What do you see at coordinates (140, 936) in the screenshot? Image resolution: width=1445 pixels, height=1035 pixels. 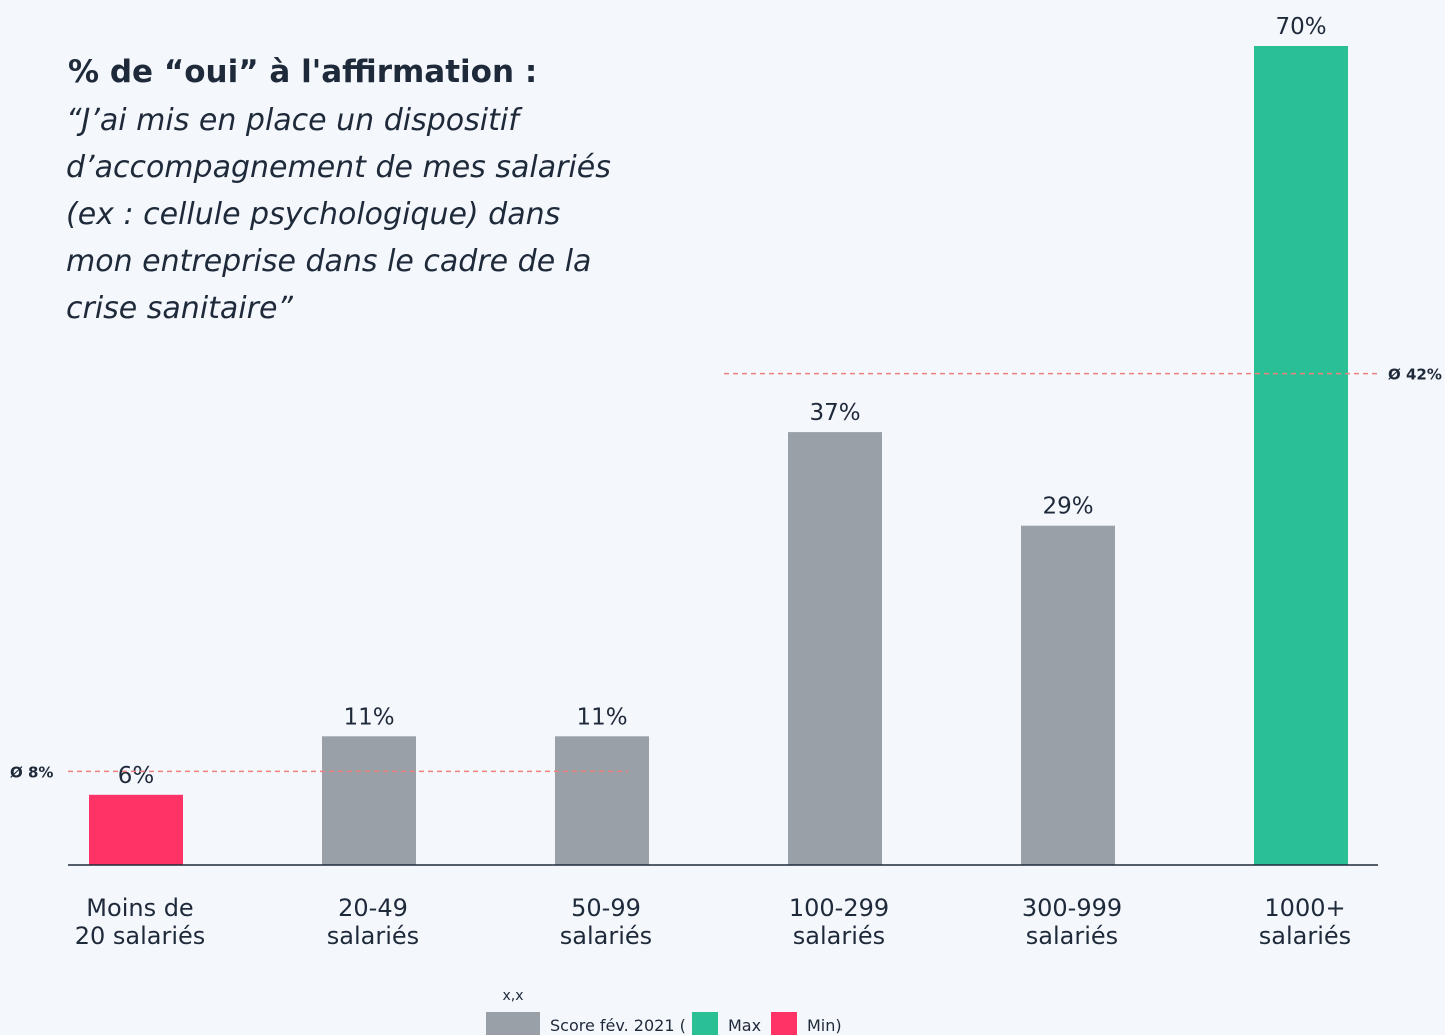 I see `x-tick-label: 20 salariés` at bounding box center [140, 936].